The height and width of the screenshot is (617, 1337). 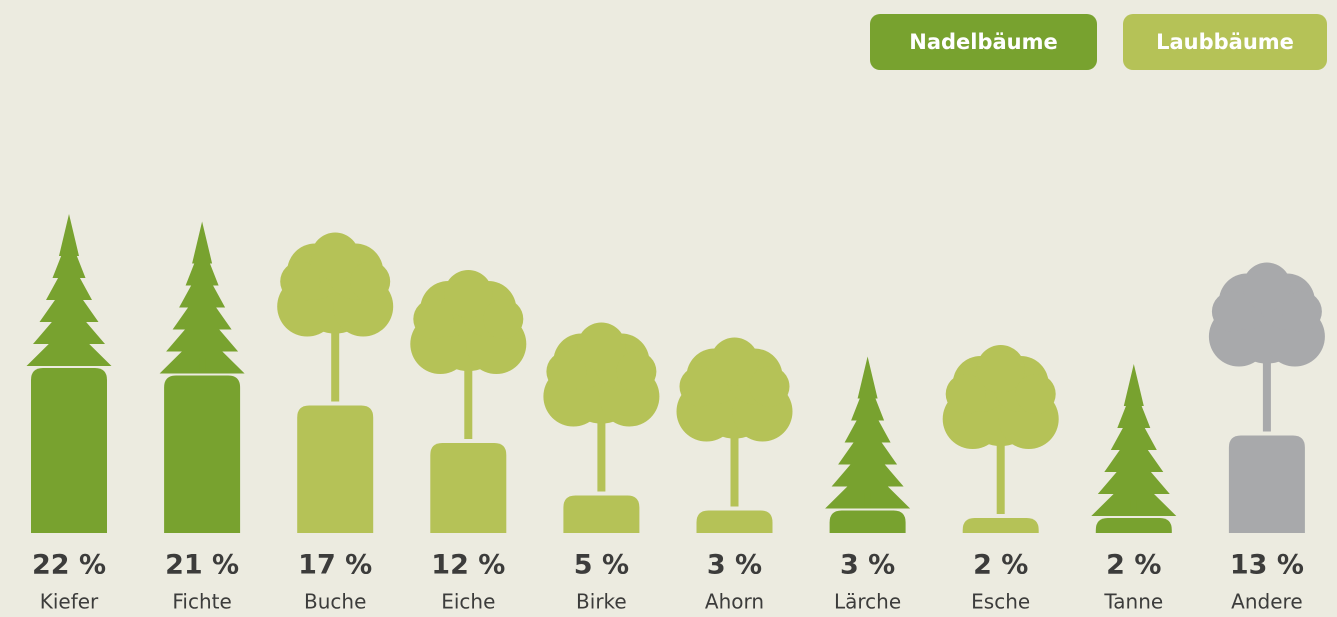 I want to click on category-label: Andere, so click(x=1266, y=602).